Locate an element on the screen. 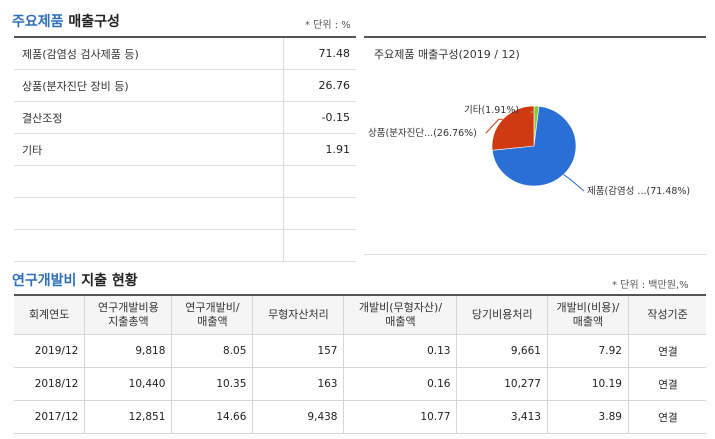  rnd-row: 2017/12 12,851 14.66 9,438 10.77 3,413 3.89 연결 is located at coordinates (360, 417).